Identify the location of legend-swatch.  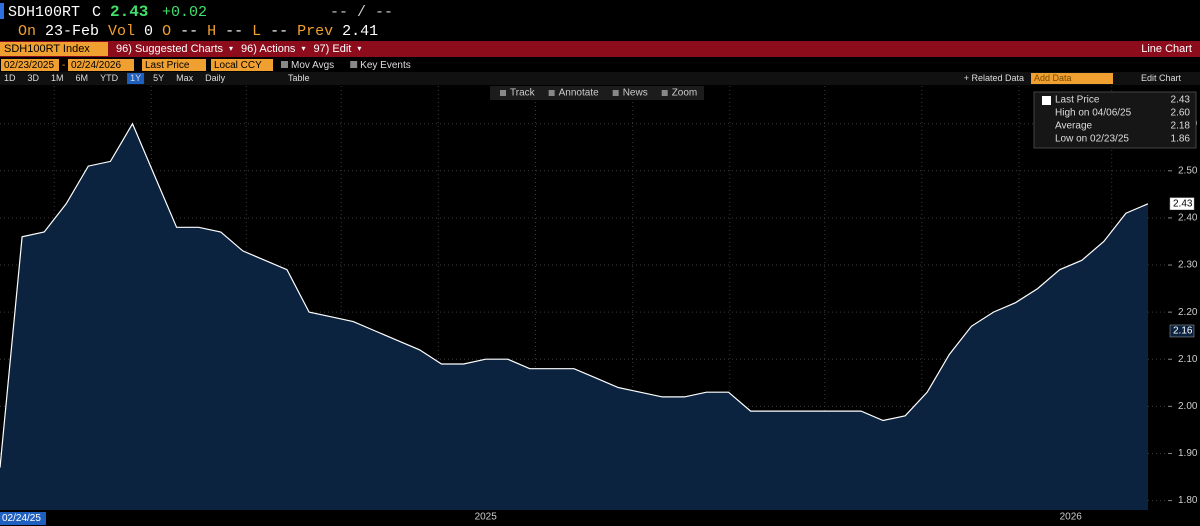
(1046, 100).